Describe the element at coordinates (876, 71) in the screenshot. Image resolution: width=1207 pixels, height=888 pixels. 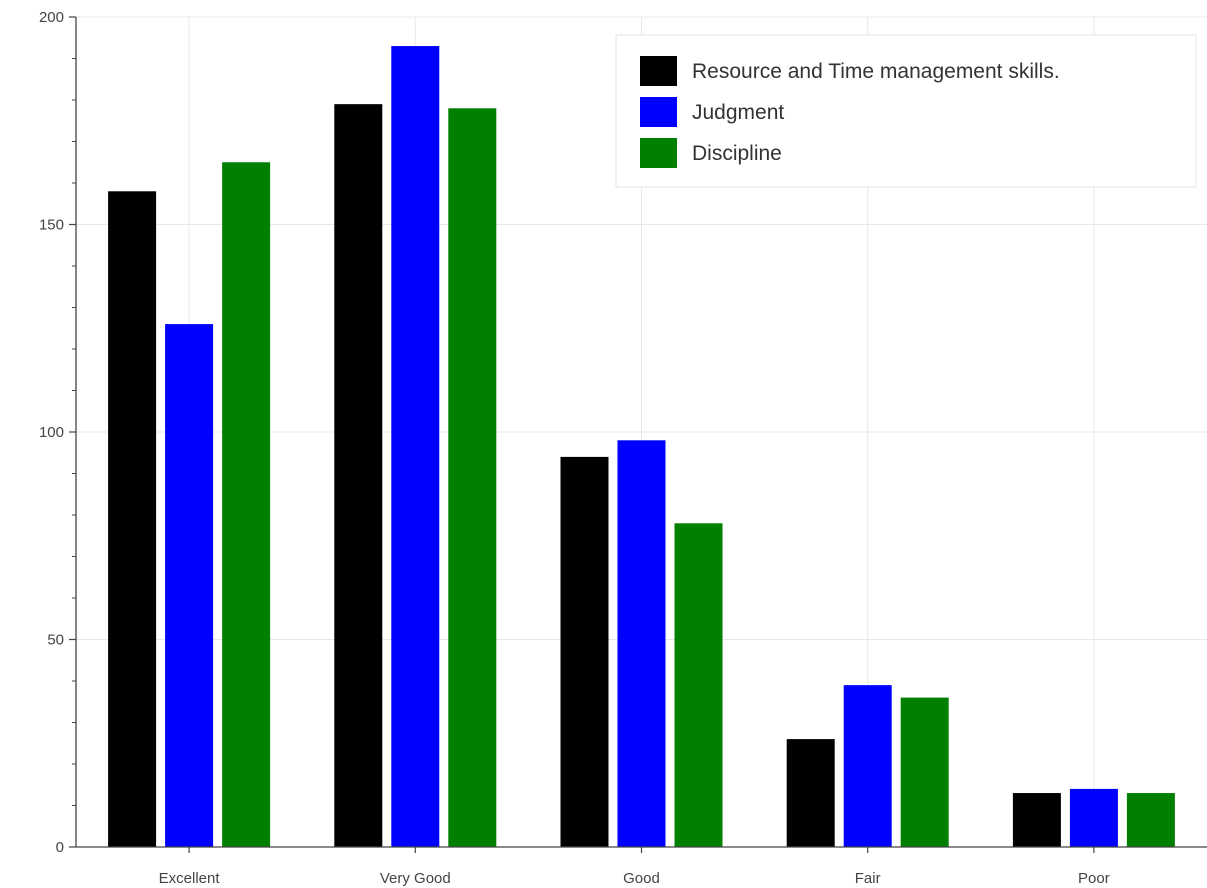
I see `legend-label: Resource and Time management skills.` at that location.